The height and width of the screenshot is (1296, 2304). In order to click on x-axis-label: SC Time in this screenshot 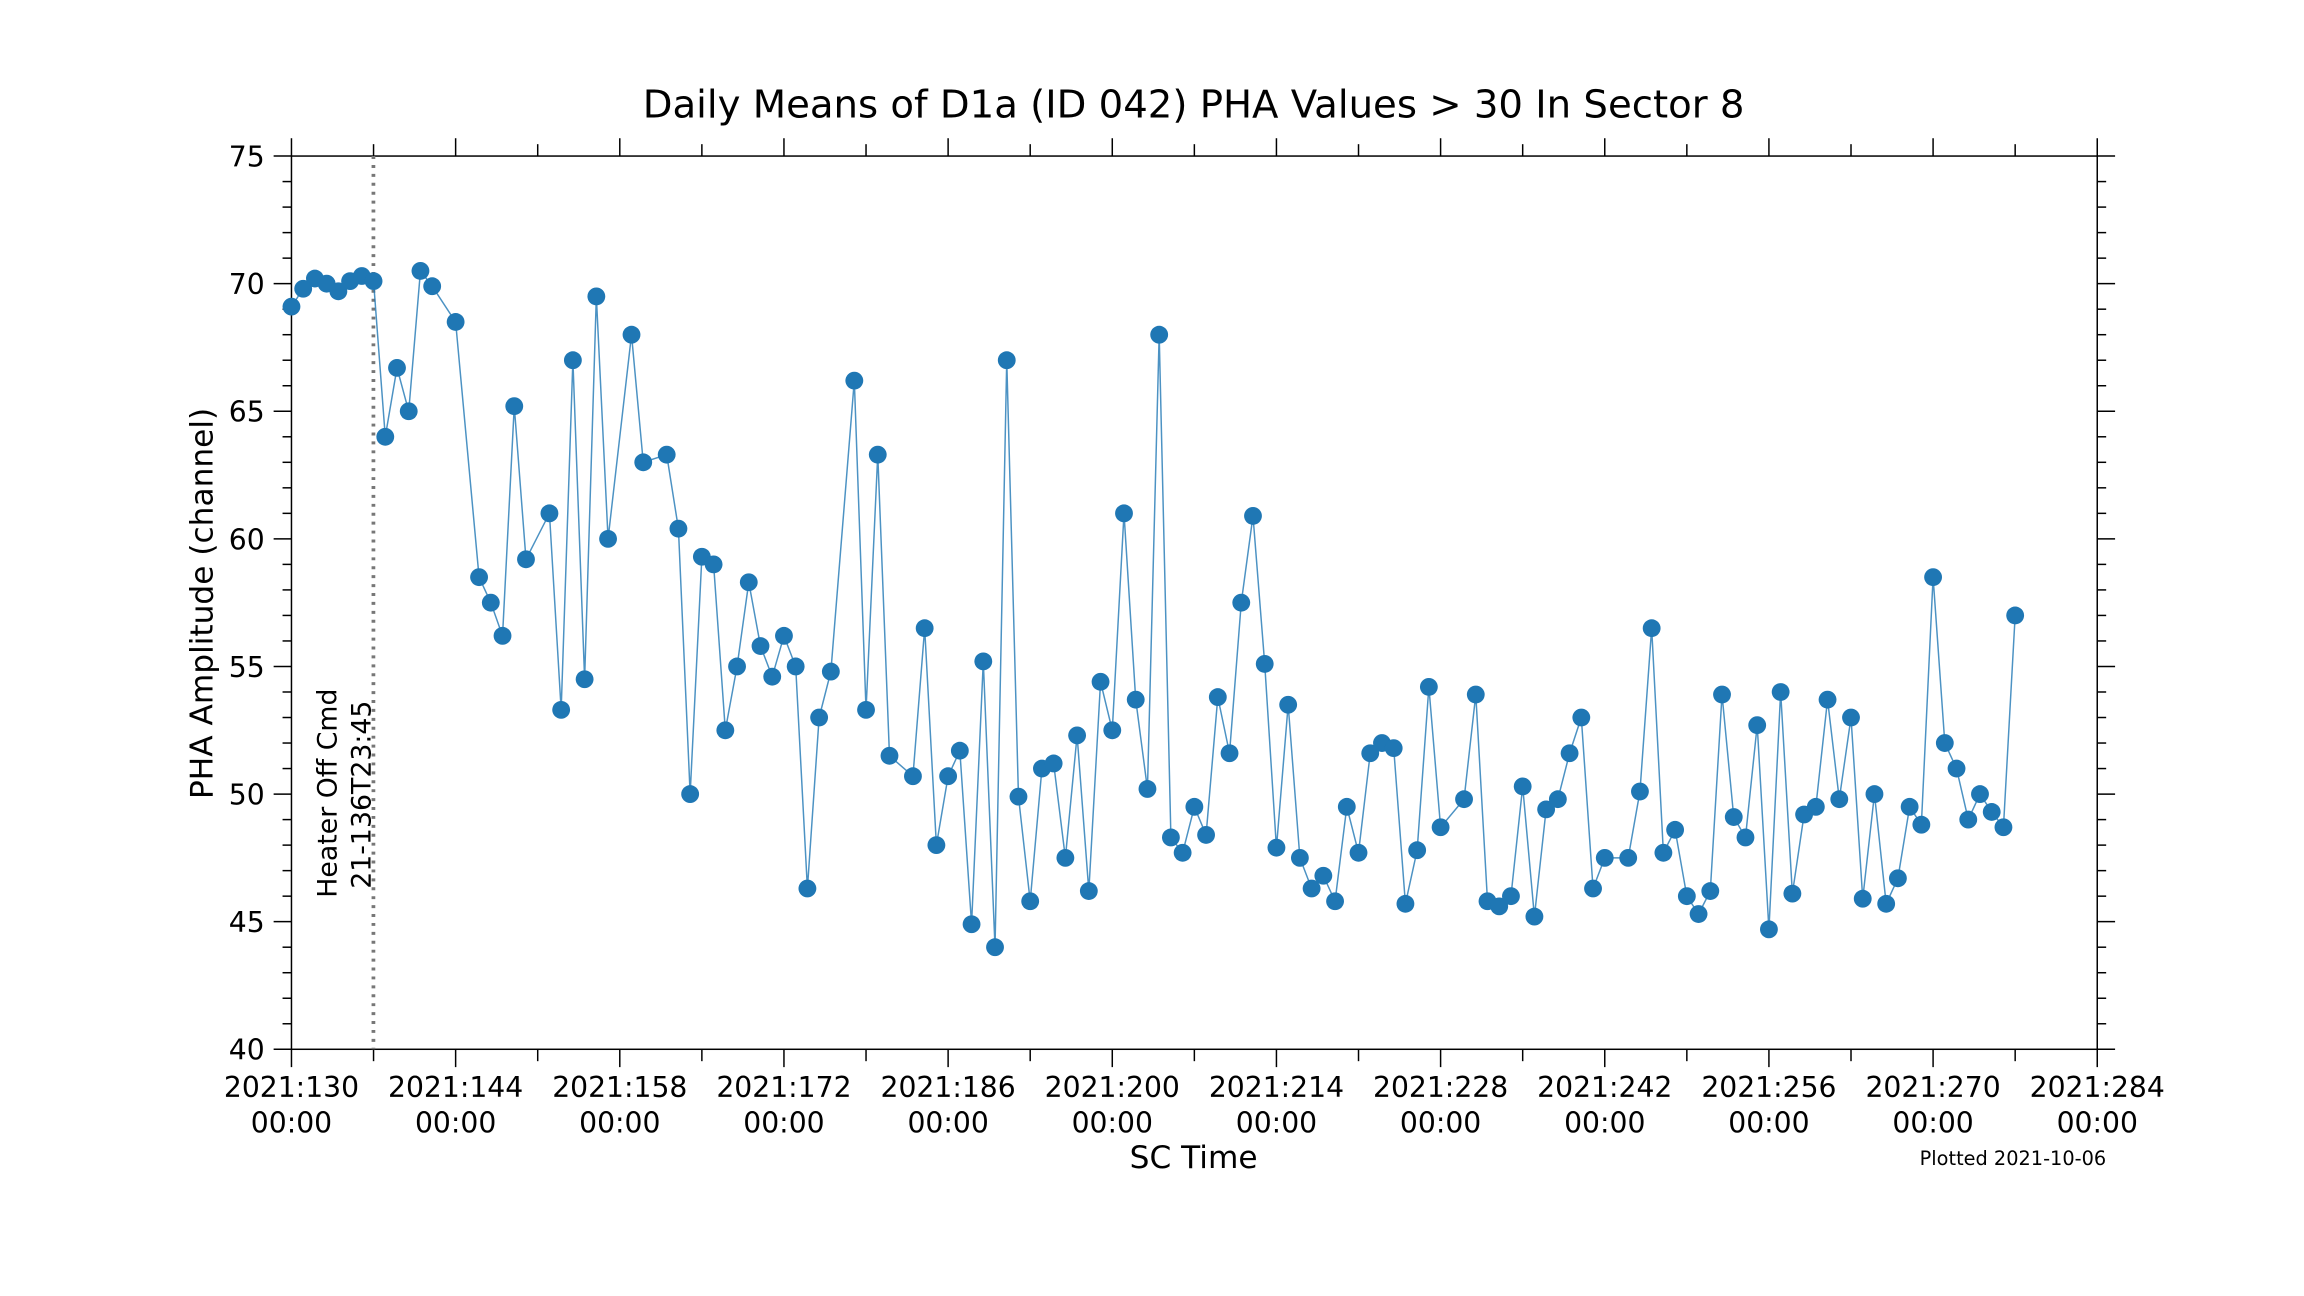, I will do `click(1194, 1158)`.